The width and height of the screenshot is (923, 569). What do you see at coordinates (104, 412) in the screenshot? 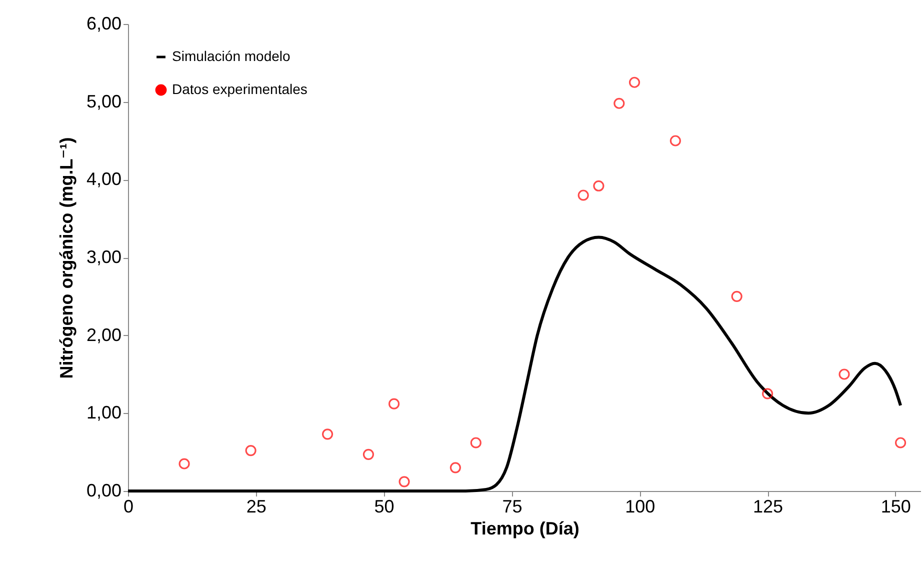
I see `y-tick-label: 1,00` at bounding box center [104, 412].